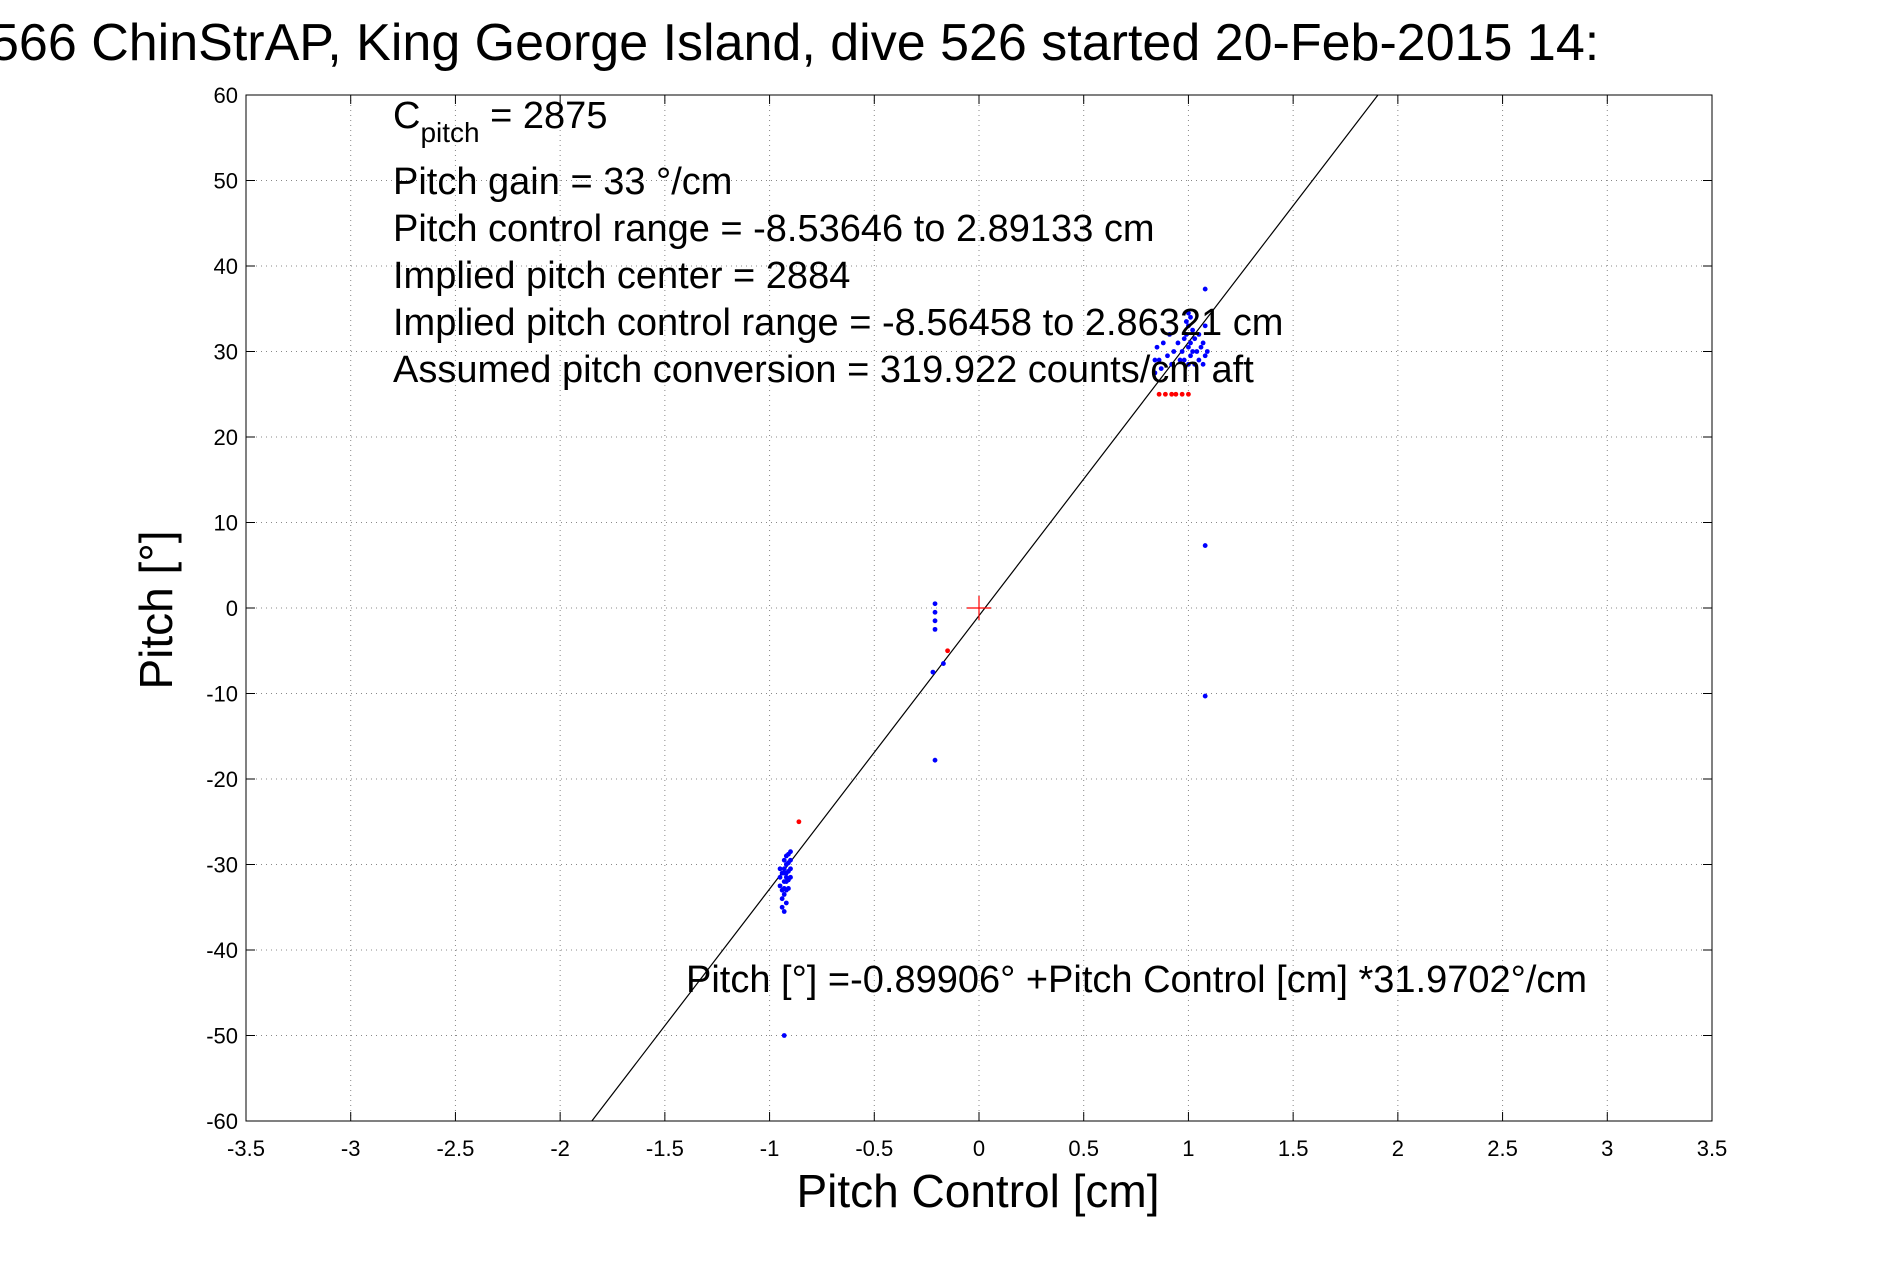 The image size is (1891, 1262). I want to click on x-tick-label: -2.5, so click(455, 1148).